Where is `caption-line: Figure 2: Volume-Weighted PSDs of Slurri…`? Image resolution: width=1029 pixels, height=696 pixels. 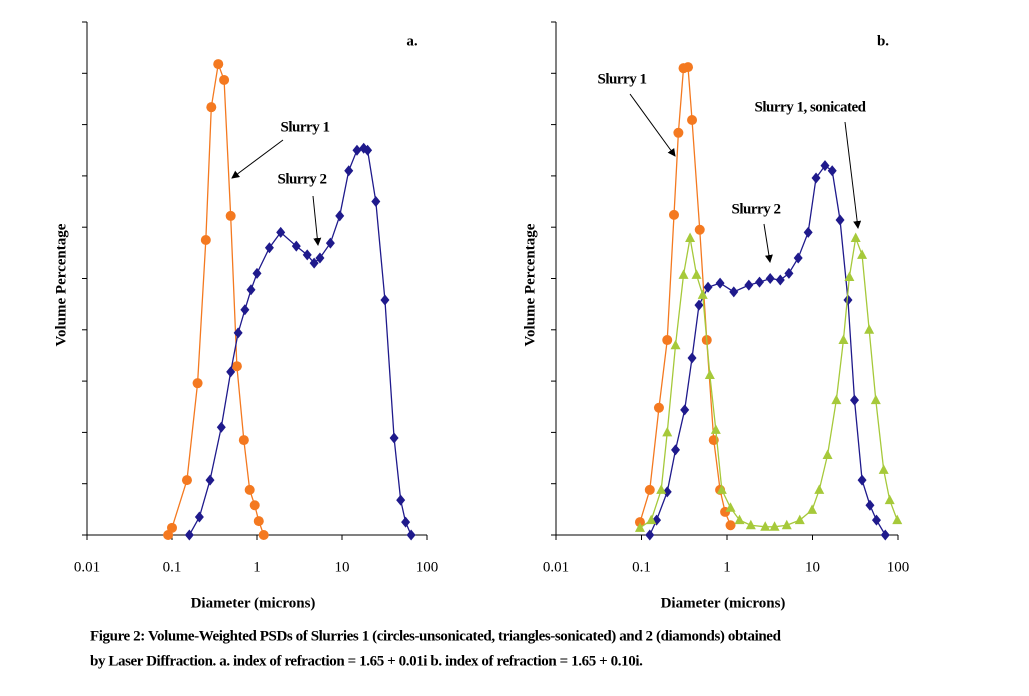
caption-line: Figure 2: Volume-Weighted PSDs of Slurri… is located at coordinates (436, 636).